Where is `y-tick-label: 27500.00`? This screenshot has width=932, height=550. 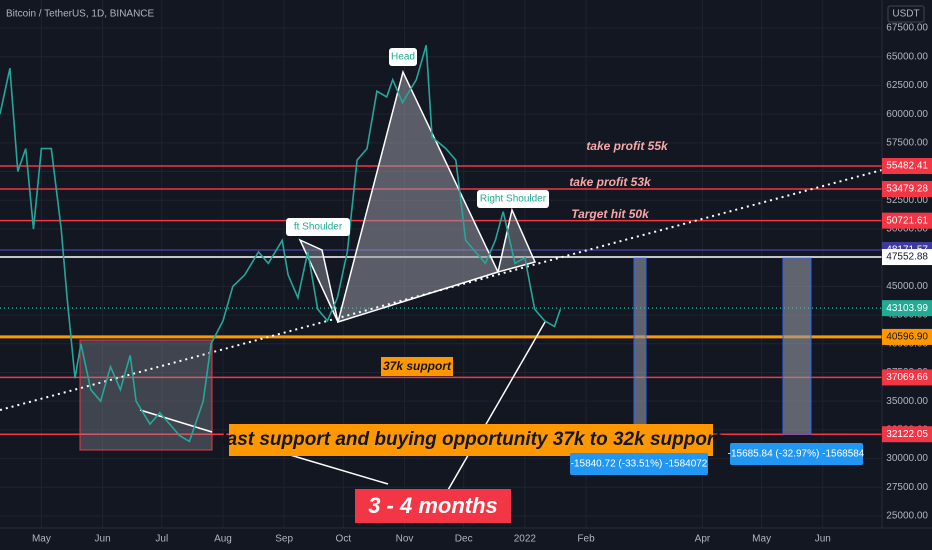
y-tick-label: 27500.00 is located at coordinates (907, 487).